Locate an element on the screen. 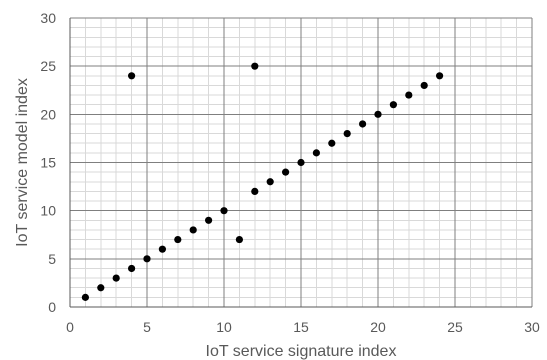 The height and width of the screenshot is (360, 547). y-tick-label: 30 is located at coordinates (48, 18).